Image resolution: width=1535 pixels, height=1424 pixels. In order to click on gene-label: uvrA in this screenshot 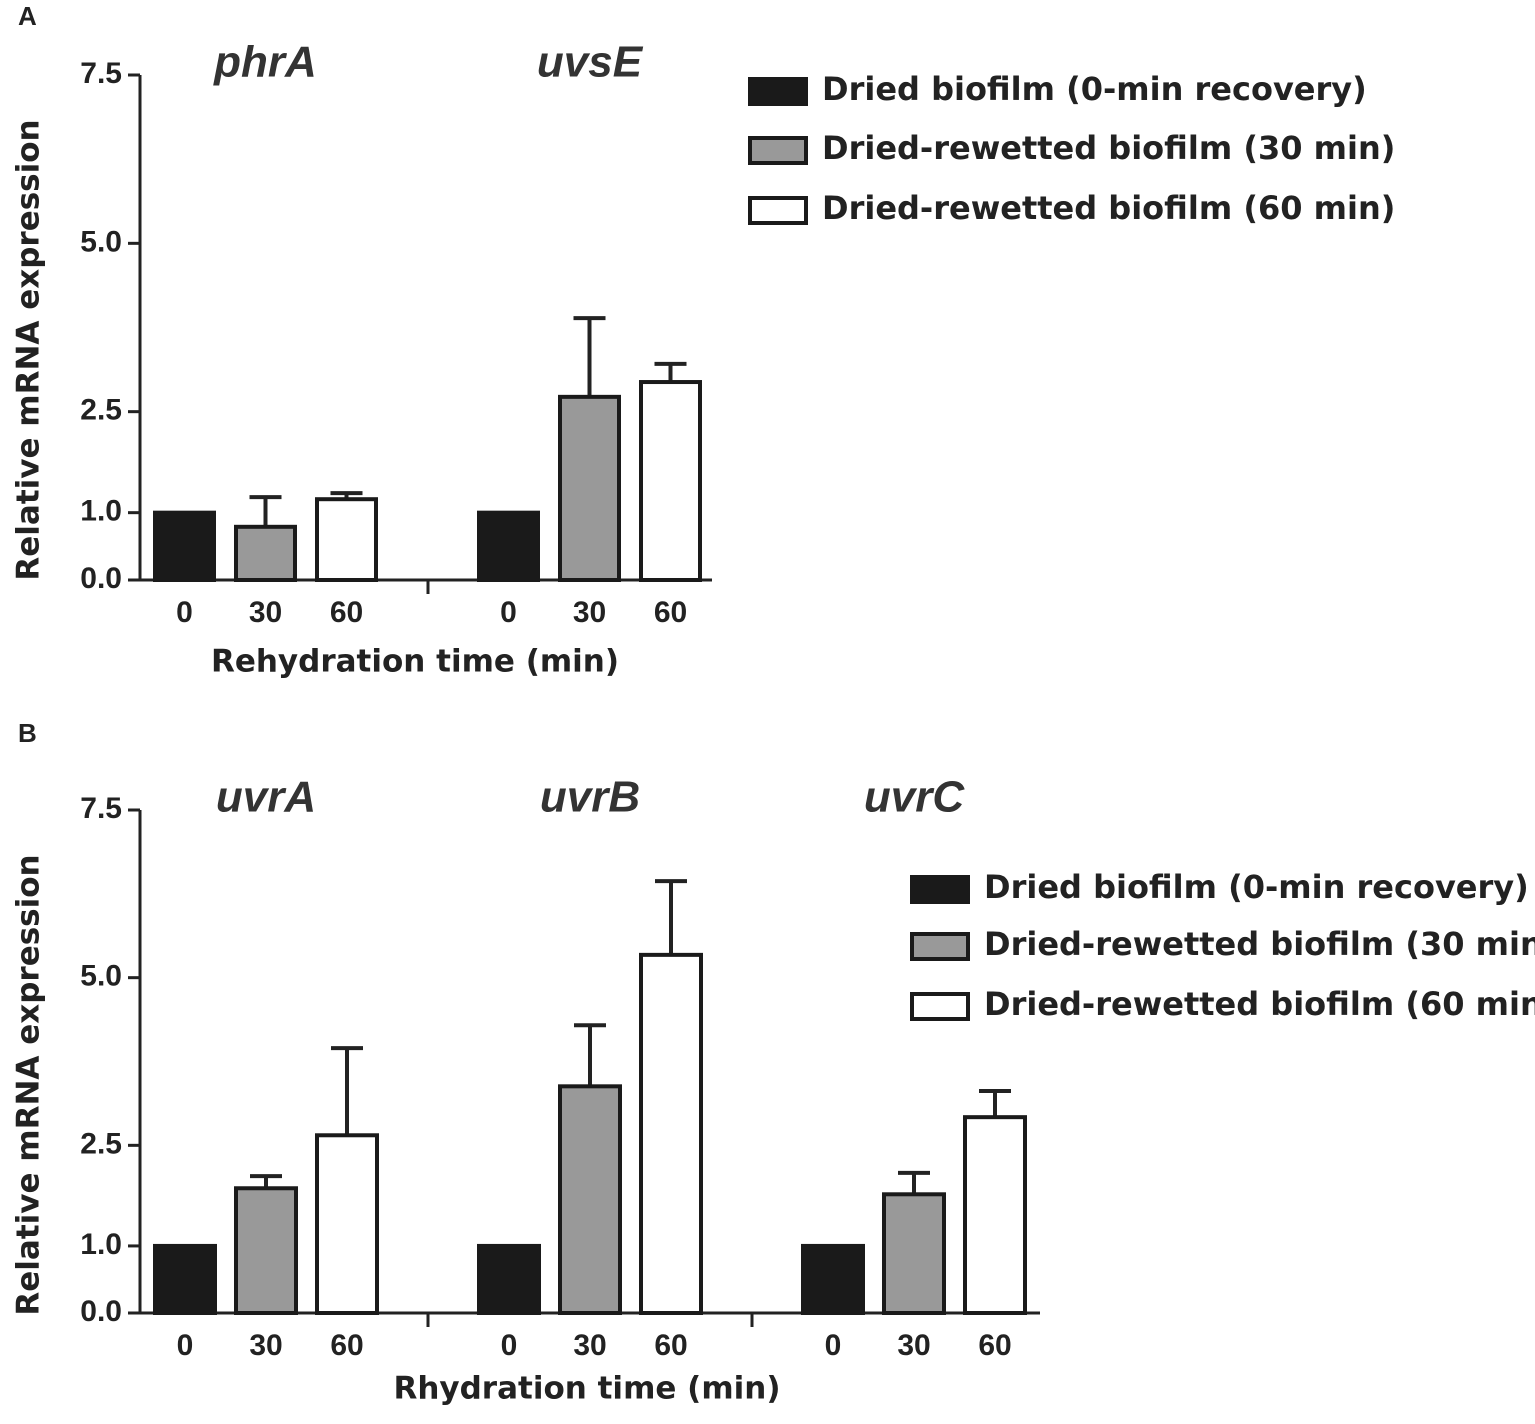, I will do `click(266, 797)`.